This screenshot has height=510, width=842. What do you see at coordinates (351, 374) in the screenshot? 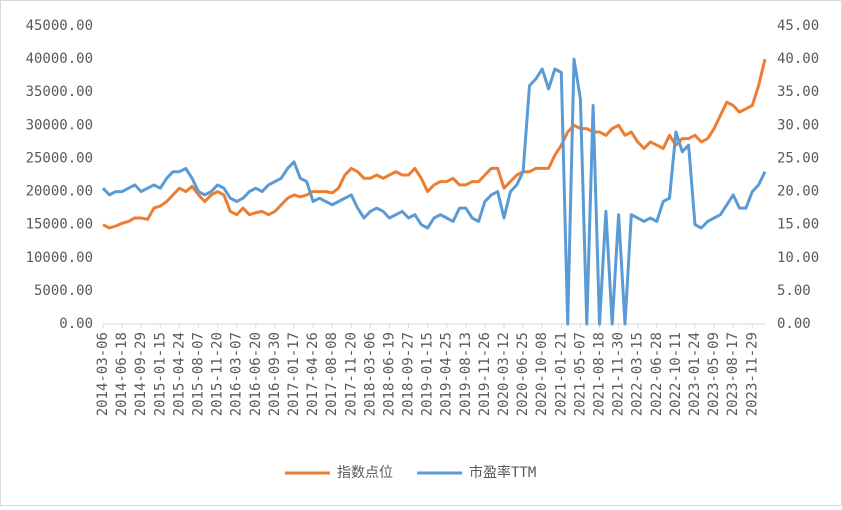
I see `x-tick-label: 2017-11-20` at bounding box center [351, 374].